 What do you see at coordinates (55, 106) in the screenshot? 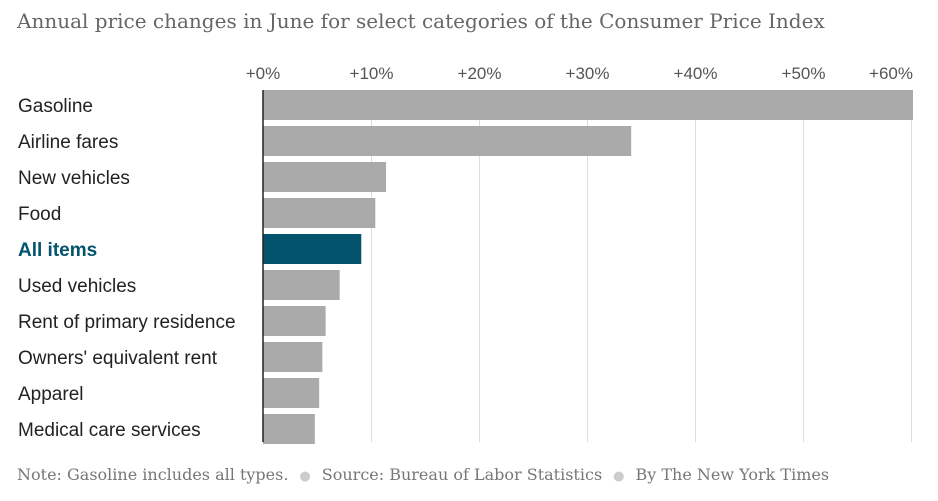
I see `category-label: Gasoline` at bounding box center [55, 106].